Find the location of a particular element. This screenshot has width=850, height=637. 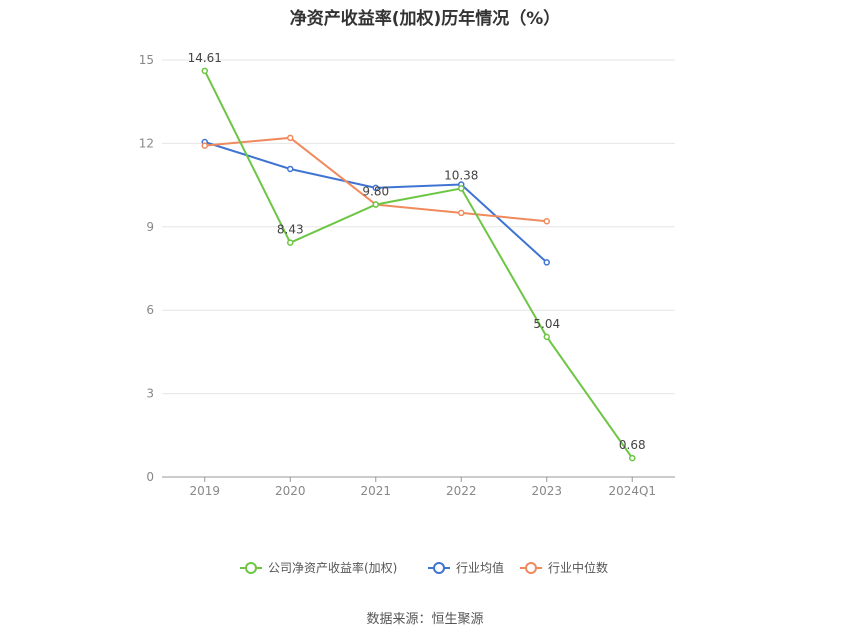

data-label: 10.38 is located at coordinates (461, 175).